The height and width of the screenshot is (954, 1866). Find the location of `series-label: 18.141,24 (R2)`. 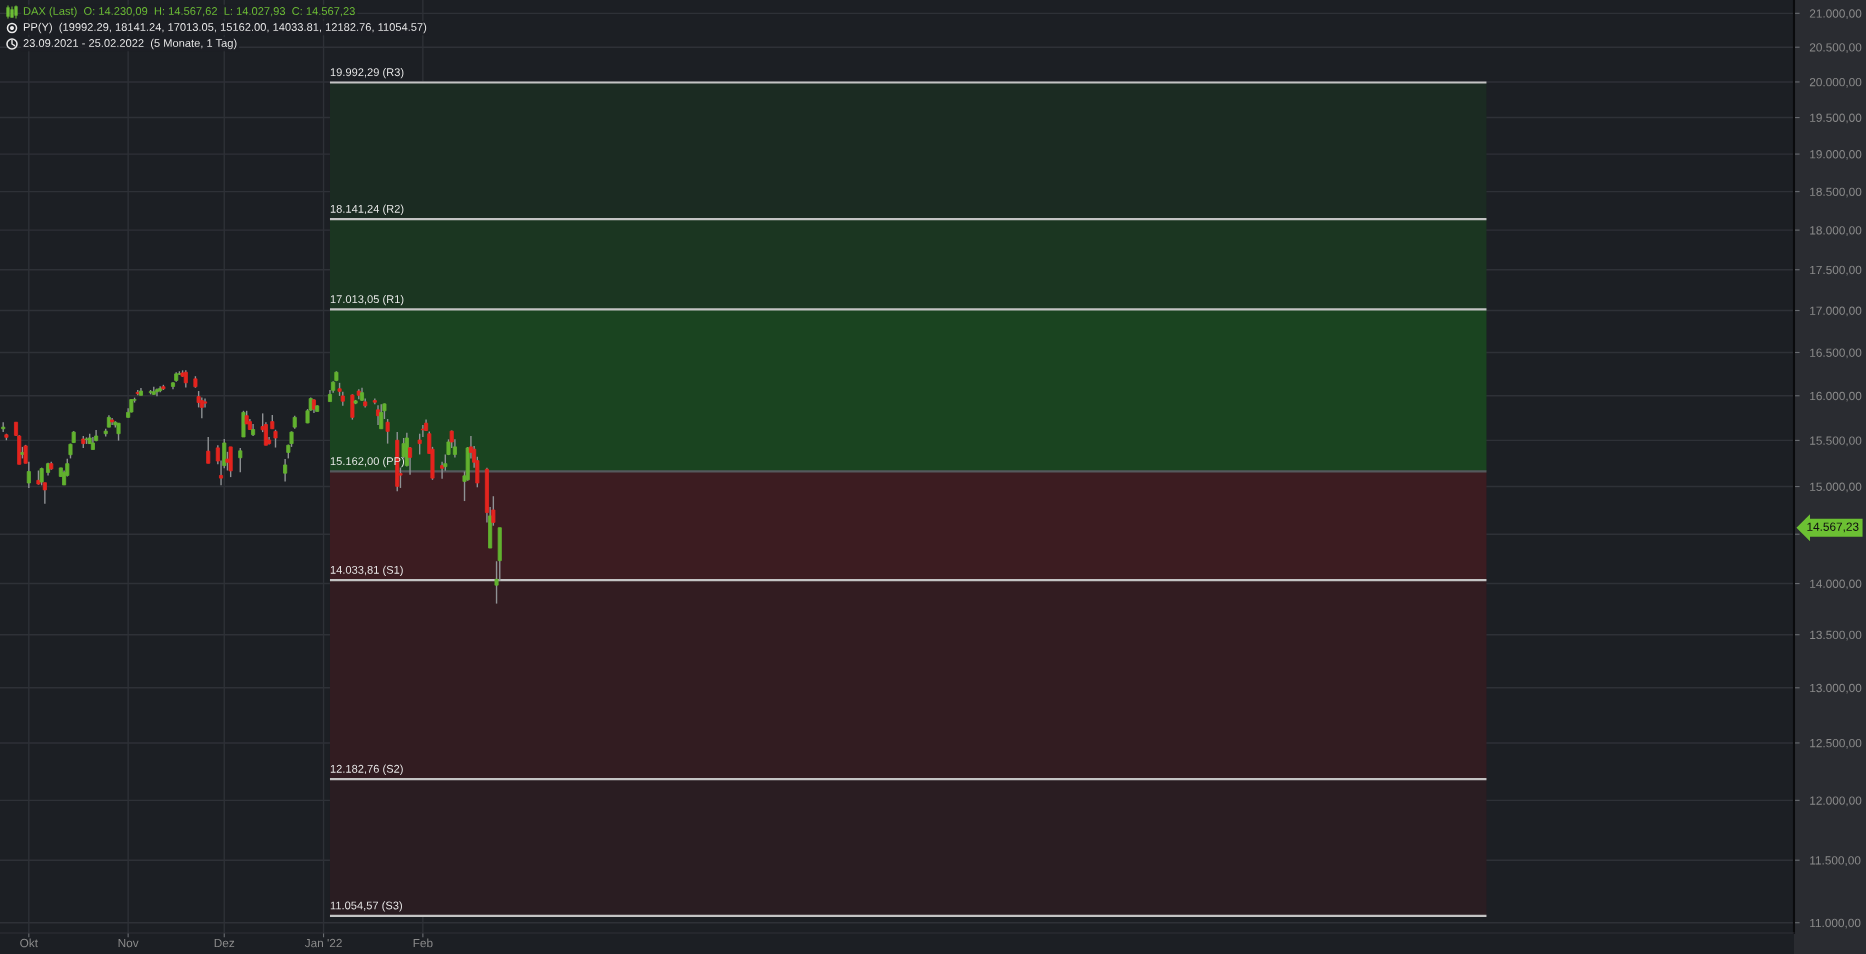

series-label: 18.141,24 (R2) is located at coordinates (367, 209).